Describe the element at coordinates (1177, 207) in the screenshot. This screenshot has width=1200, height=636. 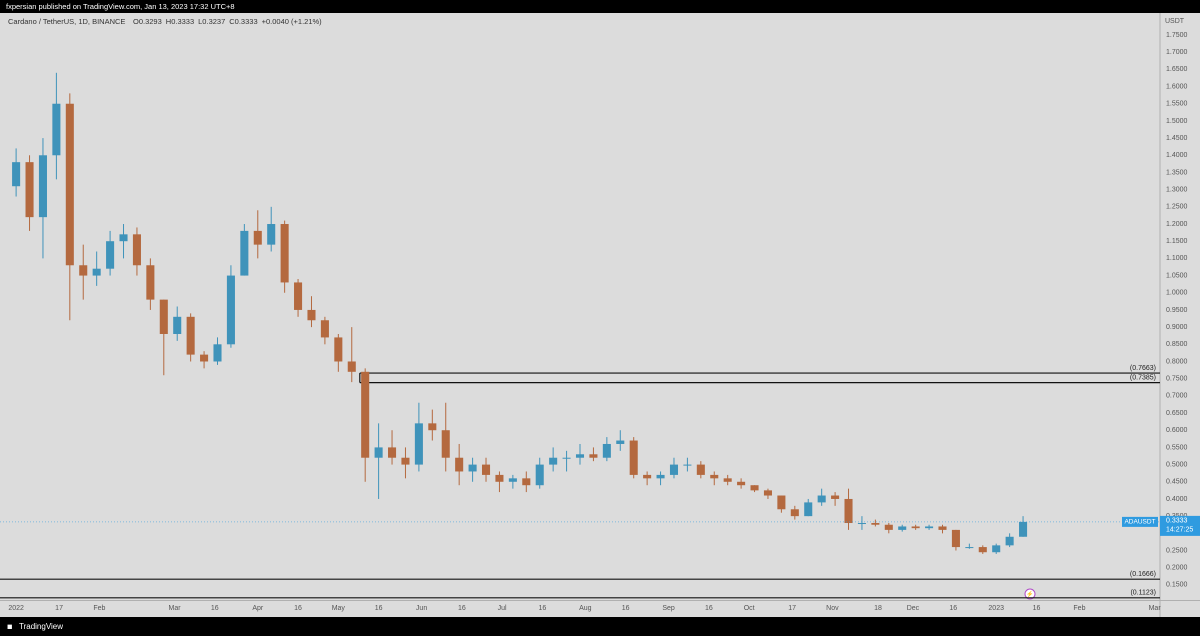
I see `y-tick-label: 1.2500` at that location.